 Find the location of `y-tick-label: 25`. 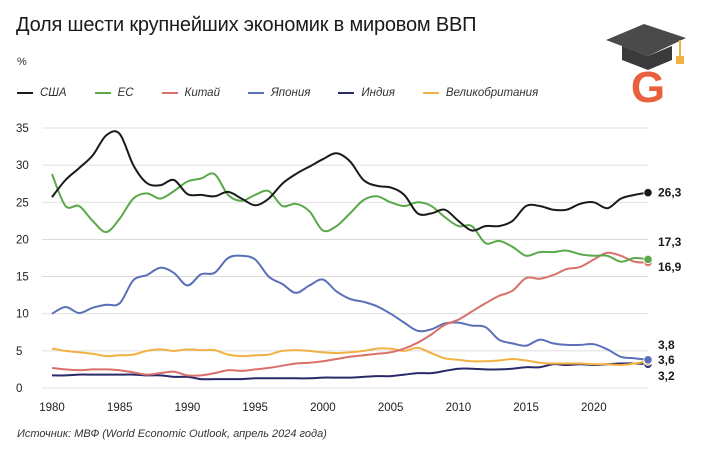

y-tick-label: 25 is located at coordinates (22, 203).